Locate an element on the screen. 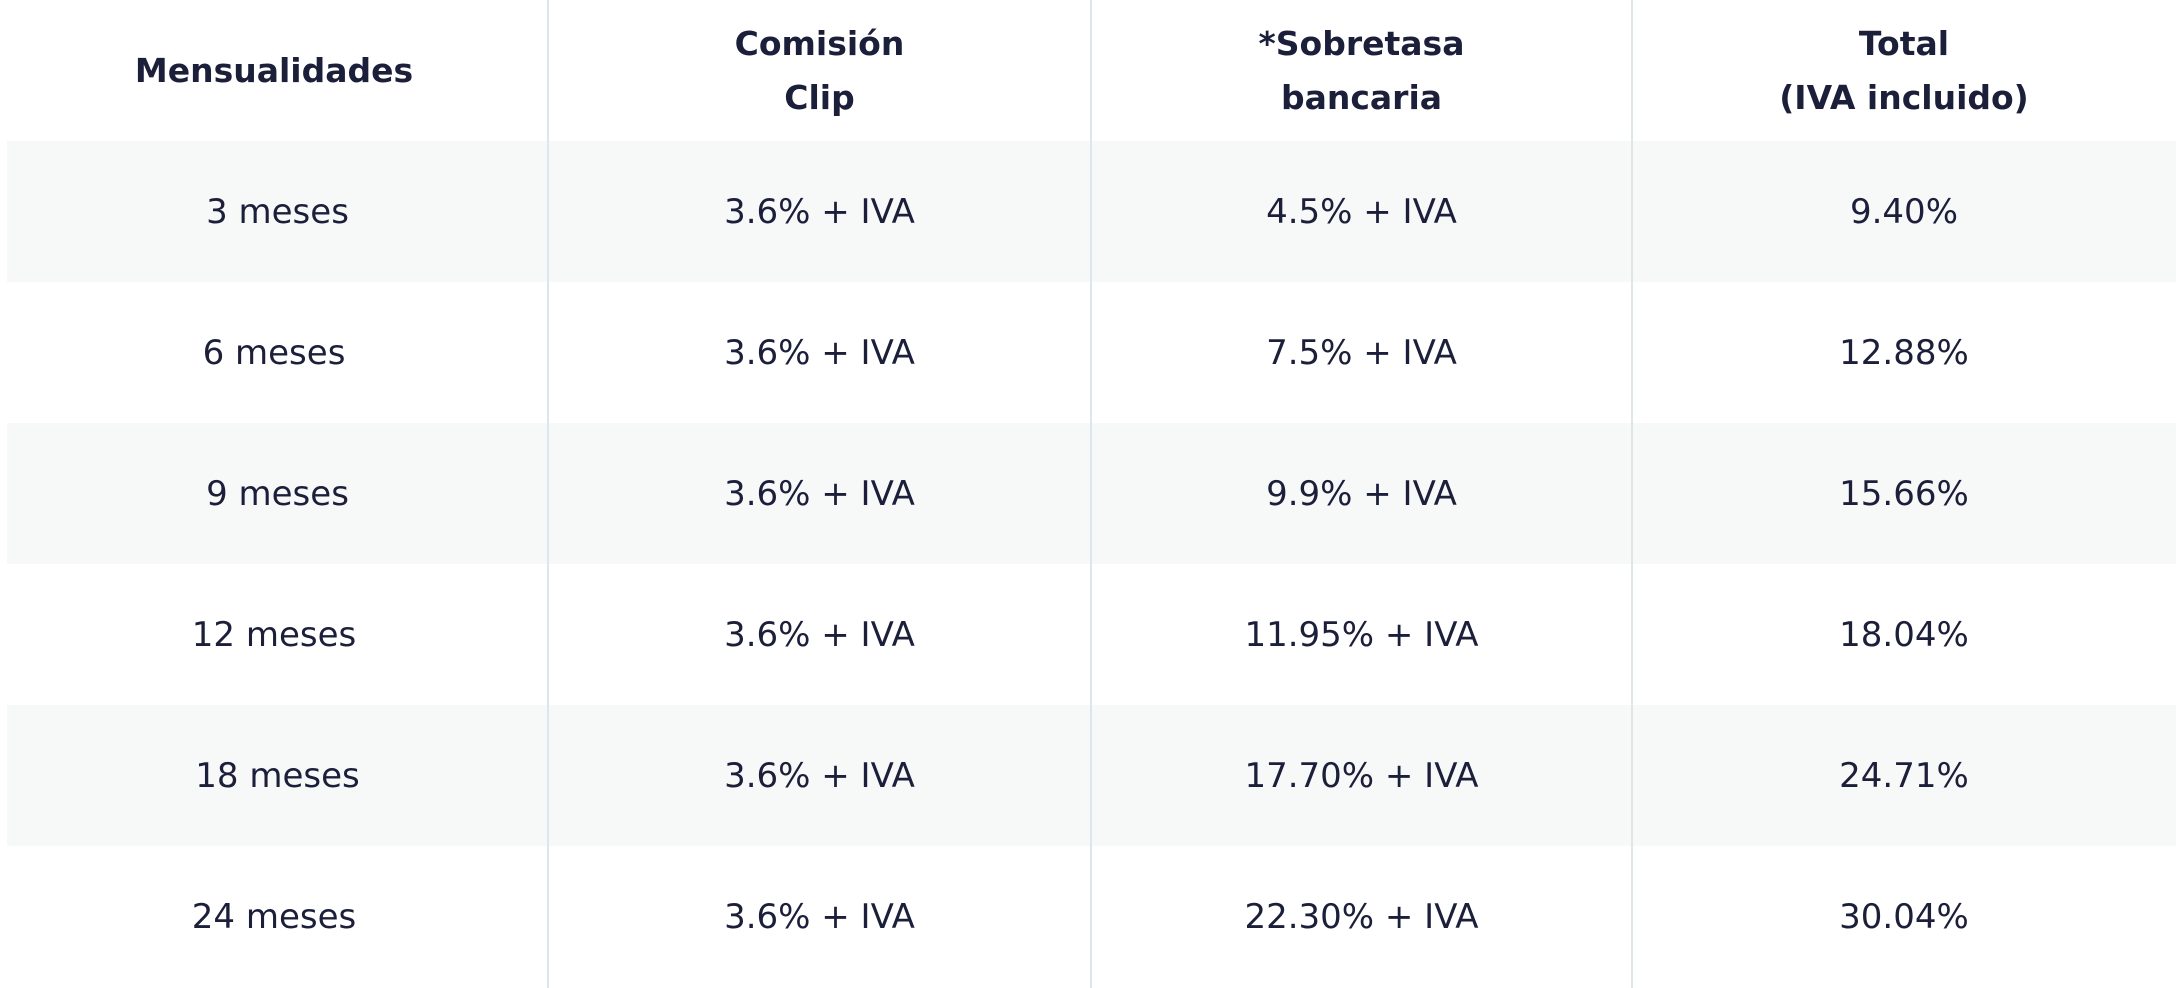  table-cell: 18 meses is located at coordinates (277, 775).